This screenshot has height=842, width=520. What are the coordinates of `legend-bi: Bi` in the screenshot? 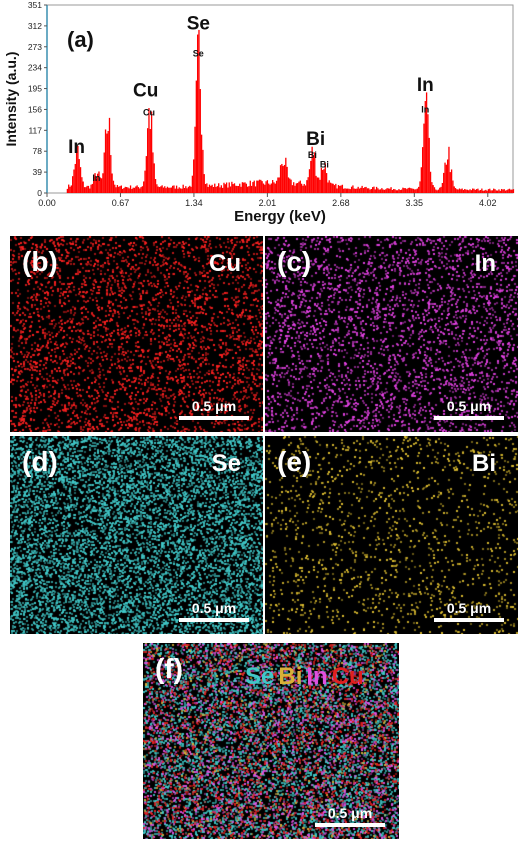 It's located at (290, 676).